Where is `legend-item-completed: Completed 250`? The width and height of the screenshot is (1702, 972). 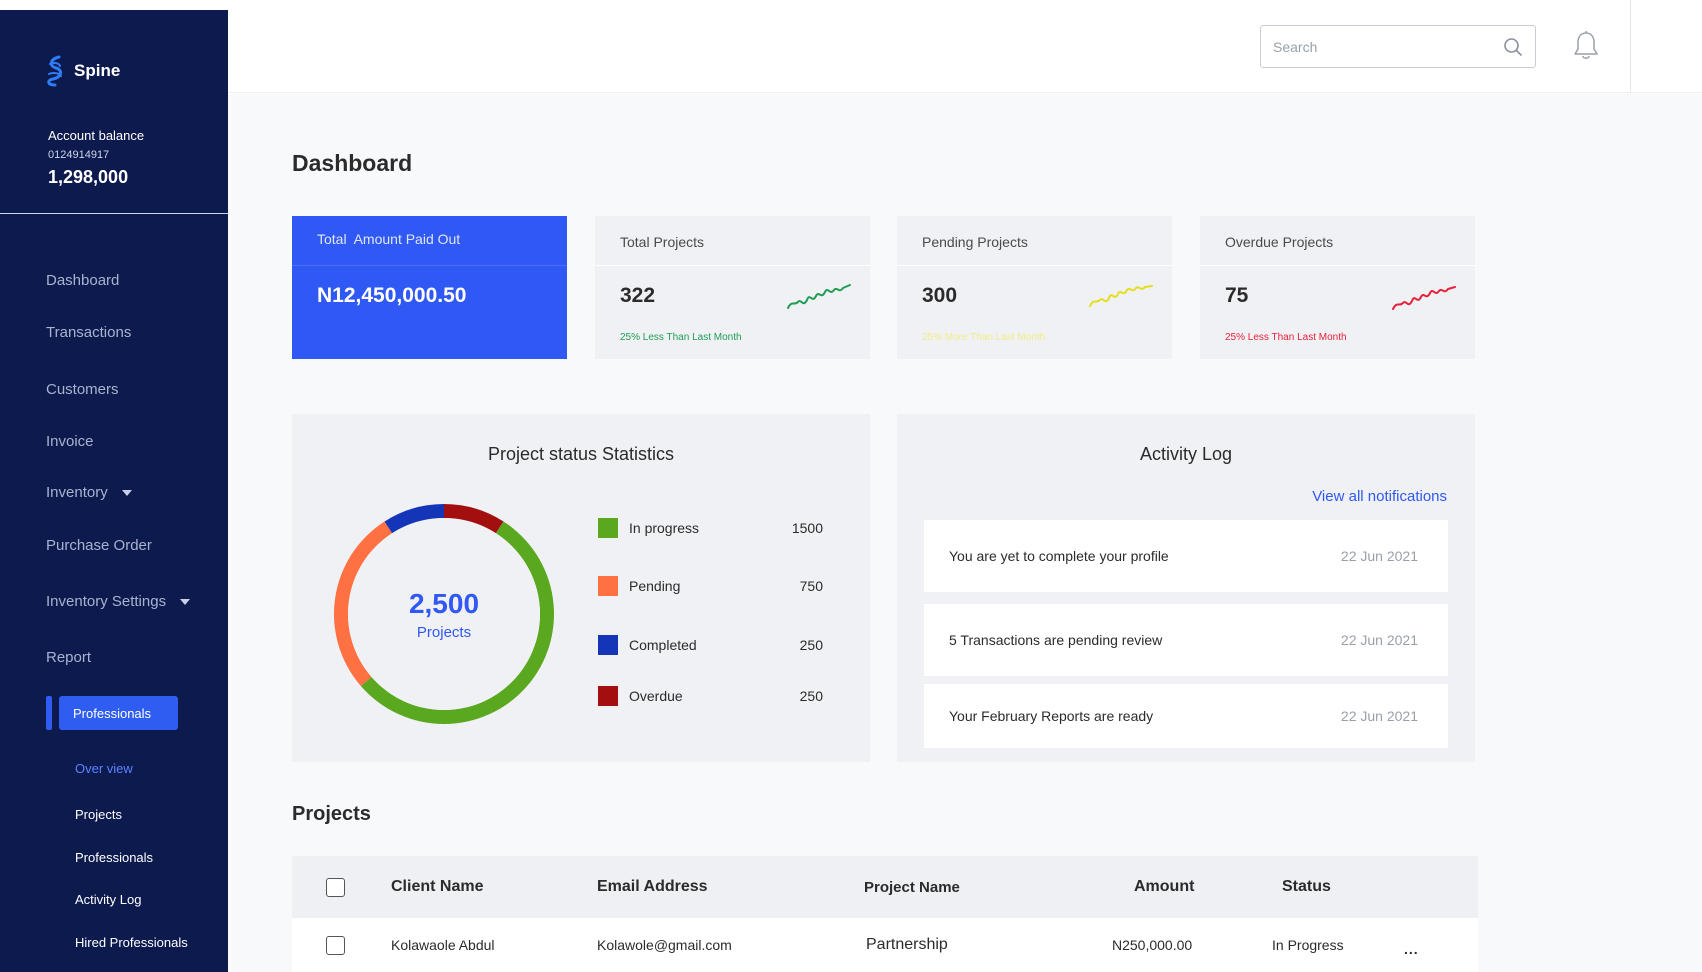 legend-item-completed: Completed 250 is located at coordinates (710, 645).